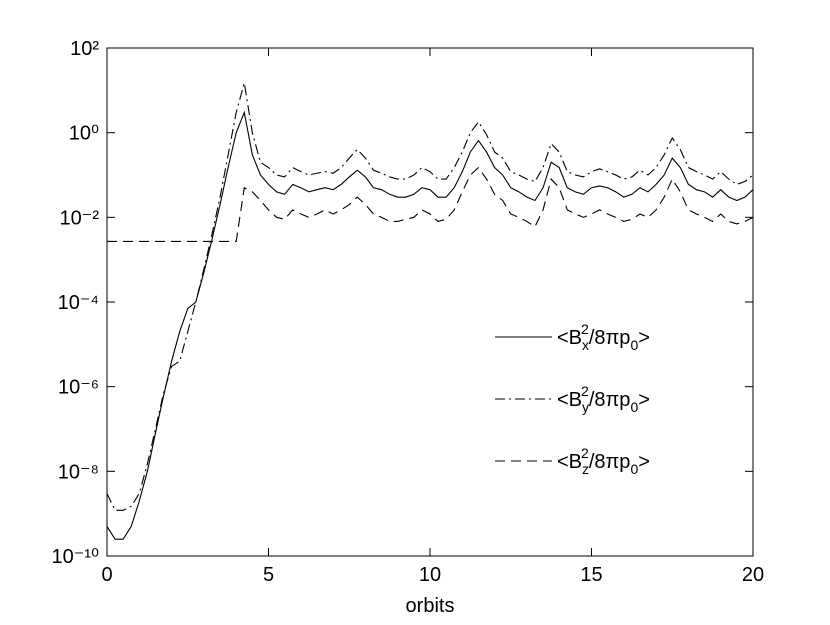  Describe the element at coordinates (75, 557) in the screenshot. I see `y-tick-label: 10⁻¹⁰` at that location.